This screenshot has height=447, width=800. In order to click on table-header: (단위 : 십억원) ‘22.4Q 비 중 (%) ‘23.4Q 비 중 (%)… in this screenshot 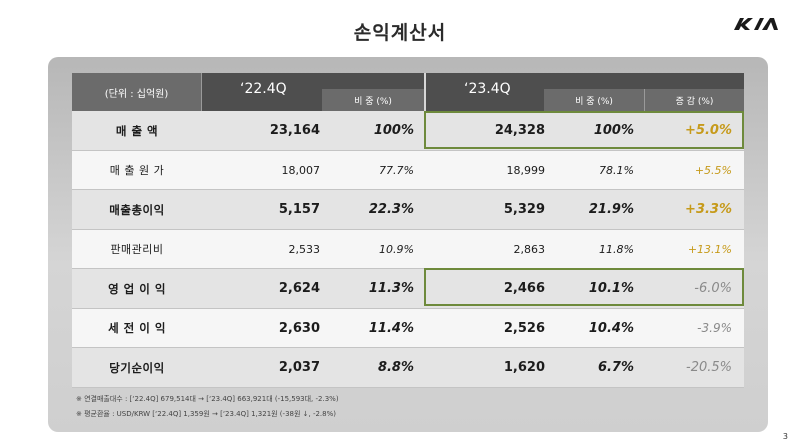, I will do `click(408, 92)`.